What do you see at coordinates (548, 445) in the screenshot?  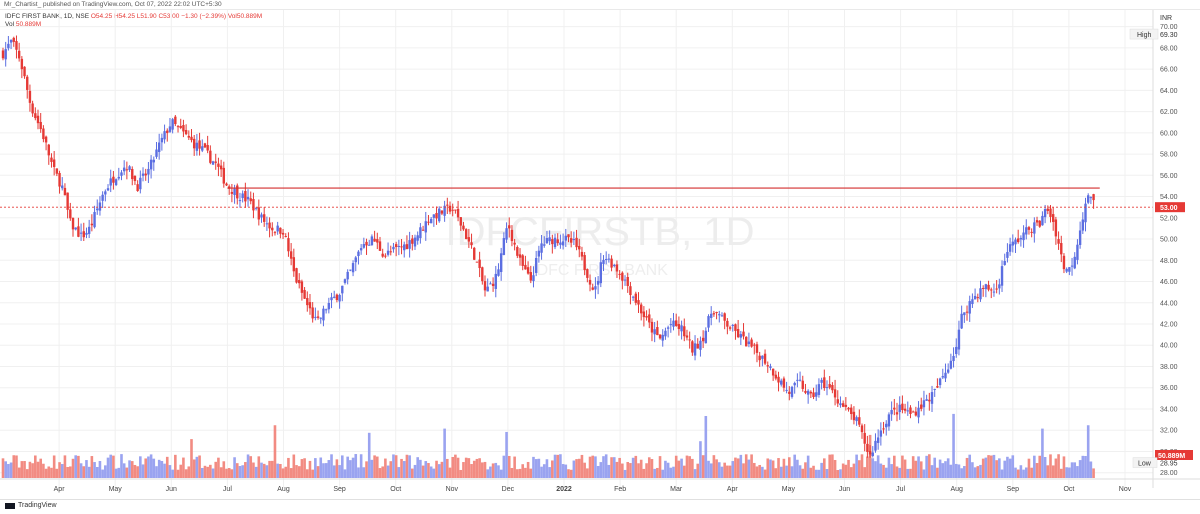 I see `volume-bars` at bounding box center [548, 445].